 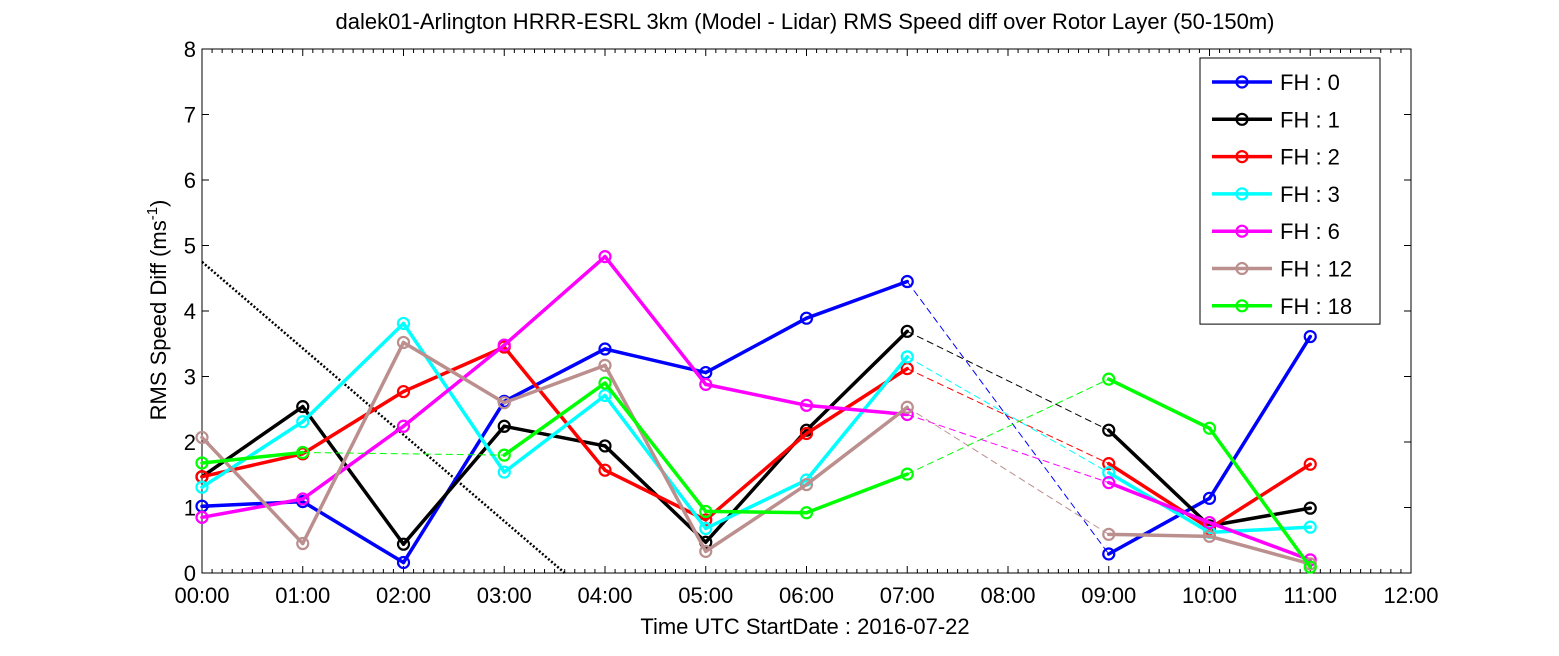 What do you see at coordinates (1310, 194) in the screenshot?
I see `legend-entry-label: FH : 3` at bounding box center [1310, 194].